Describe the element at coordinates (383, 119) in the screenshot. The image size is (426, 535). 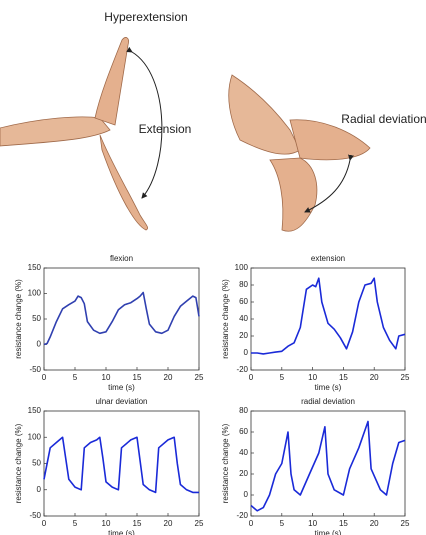
I see `illustration-label: Radial deviation` at that location.